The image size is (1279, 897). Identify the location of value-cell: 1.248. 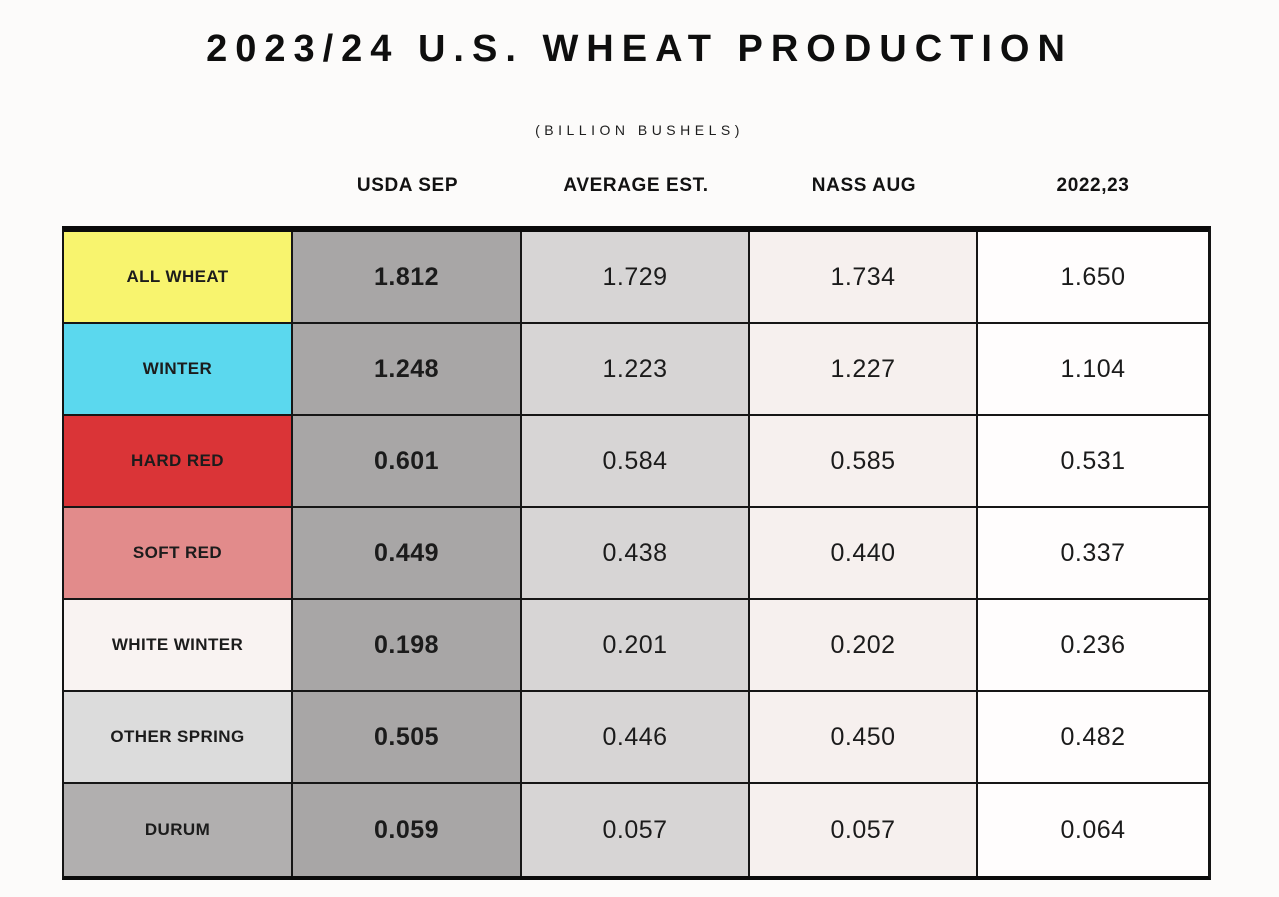
(407, 370).